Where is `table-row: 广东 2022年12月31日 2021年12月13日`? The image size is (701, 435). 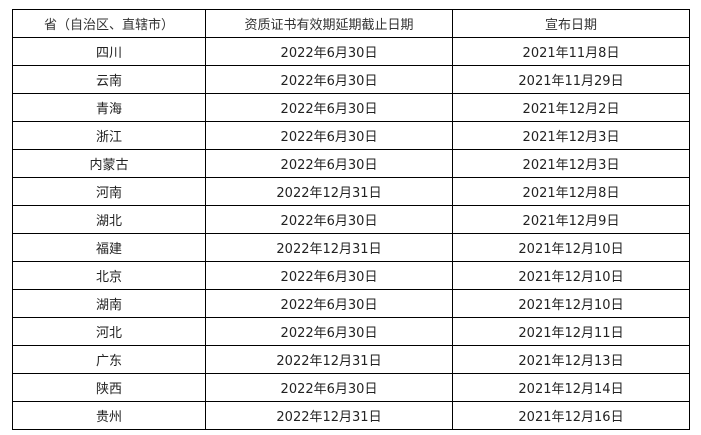 table-row: 广东 2022年12月31日 2021年12月13日 is located at coordinates (351, 359).